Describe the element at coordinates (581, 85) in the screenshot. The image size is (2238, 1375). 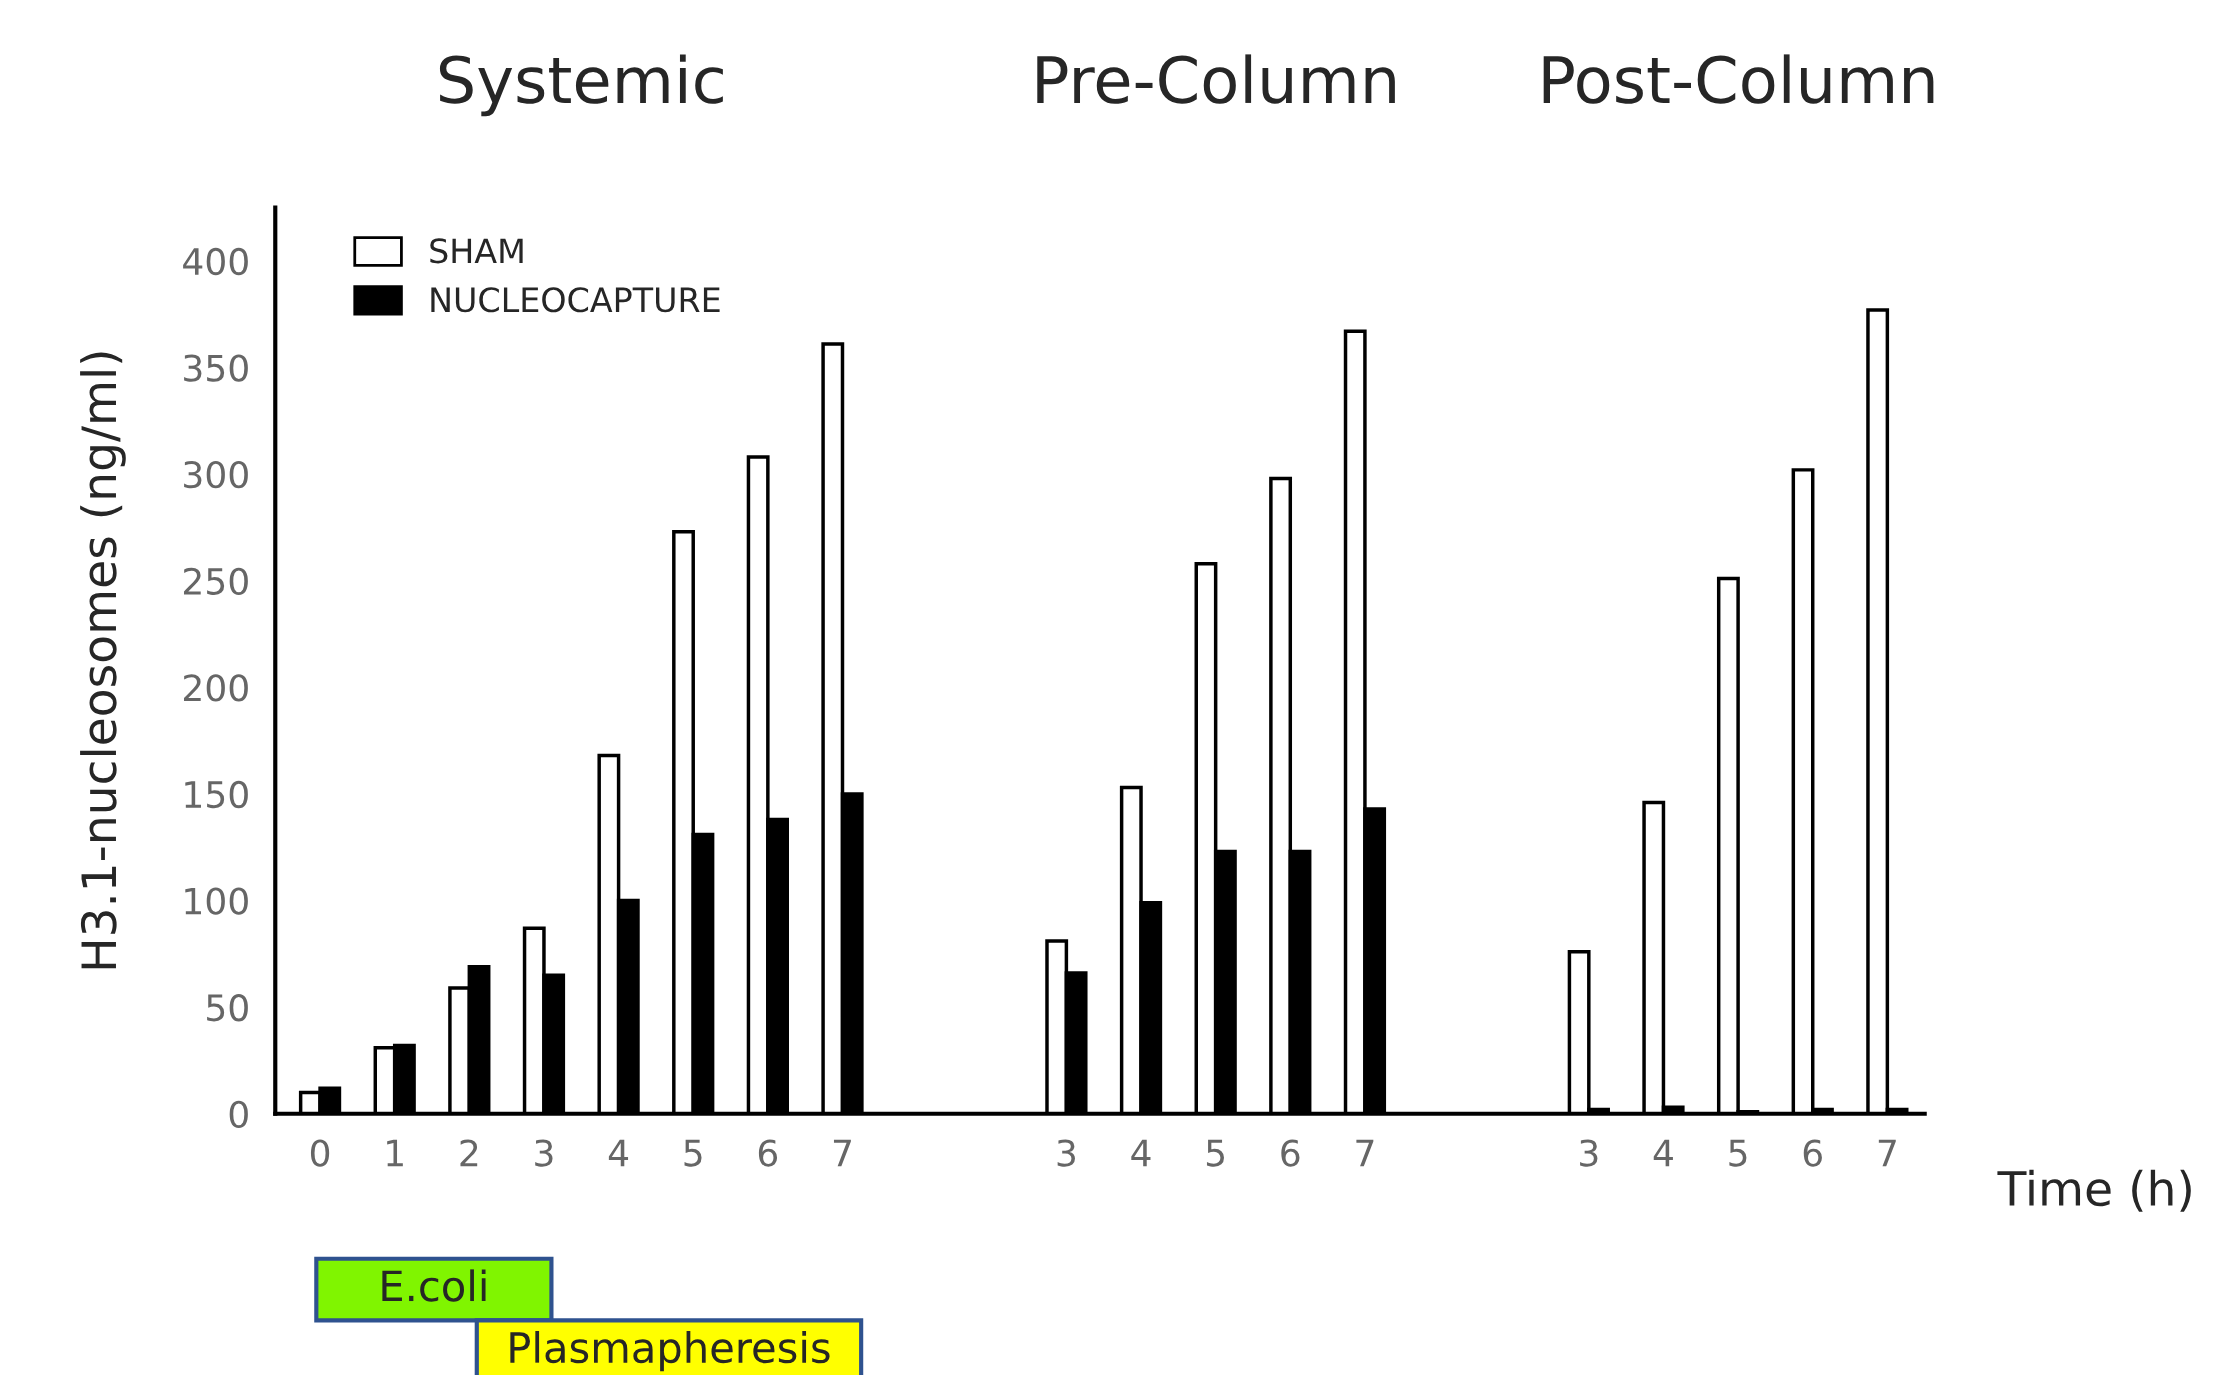
I see `text: Systemic` at that location.